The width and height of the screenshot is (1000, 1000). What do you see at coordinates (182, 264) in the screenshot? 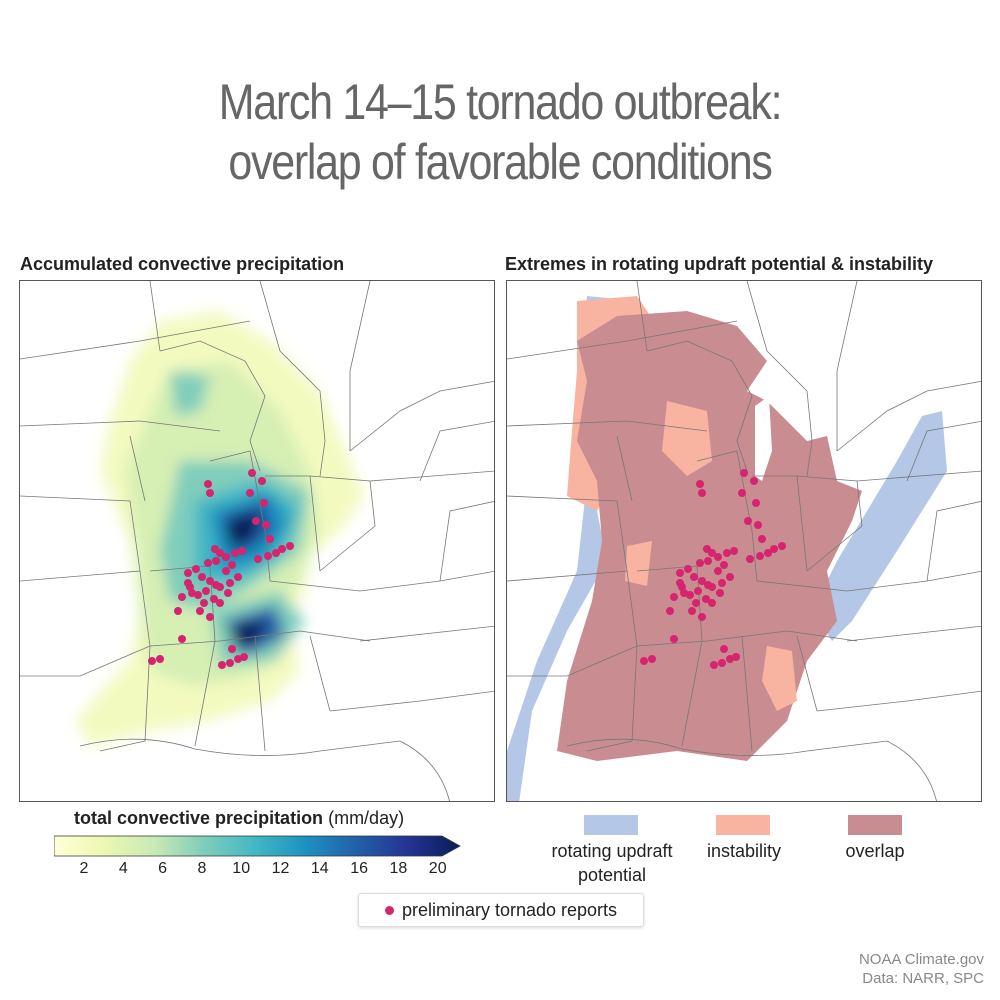
I see `left-panel-title: Accumulated convective precipitation` at bounding box center [182, 264].